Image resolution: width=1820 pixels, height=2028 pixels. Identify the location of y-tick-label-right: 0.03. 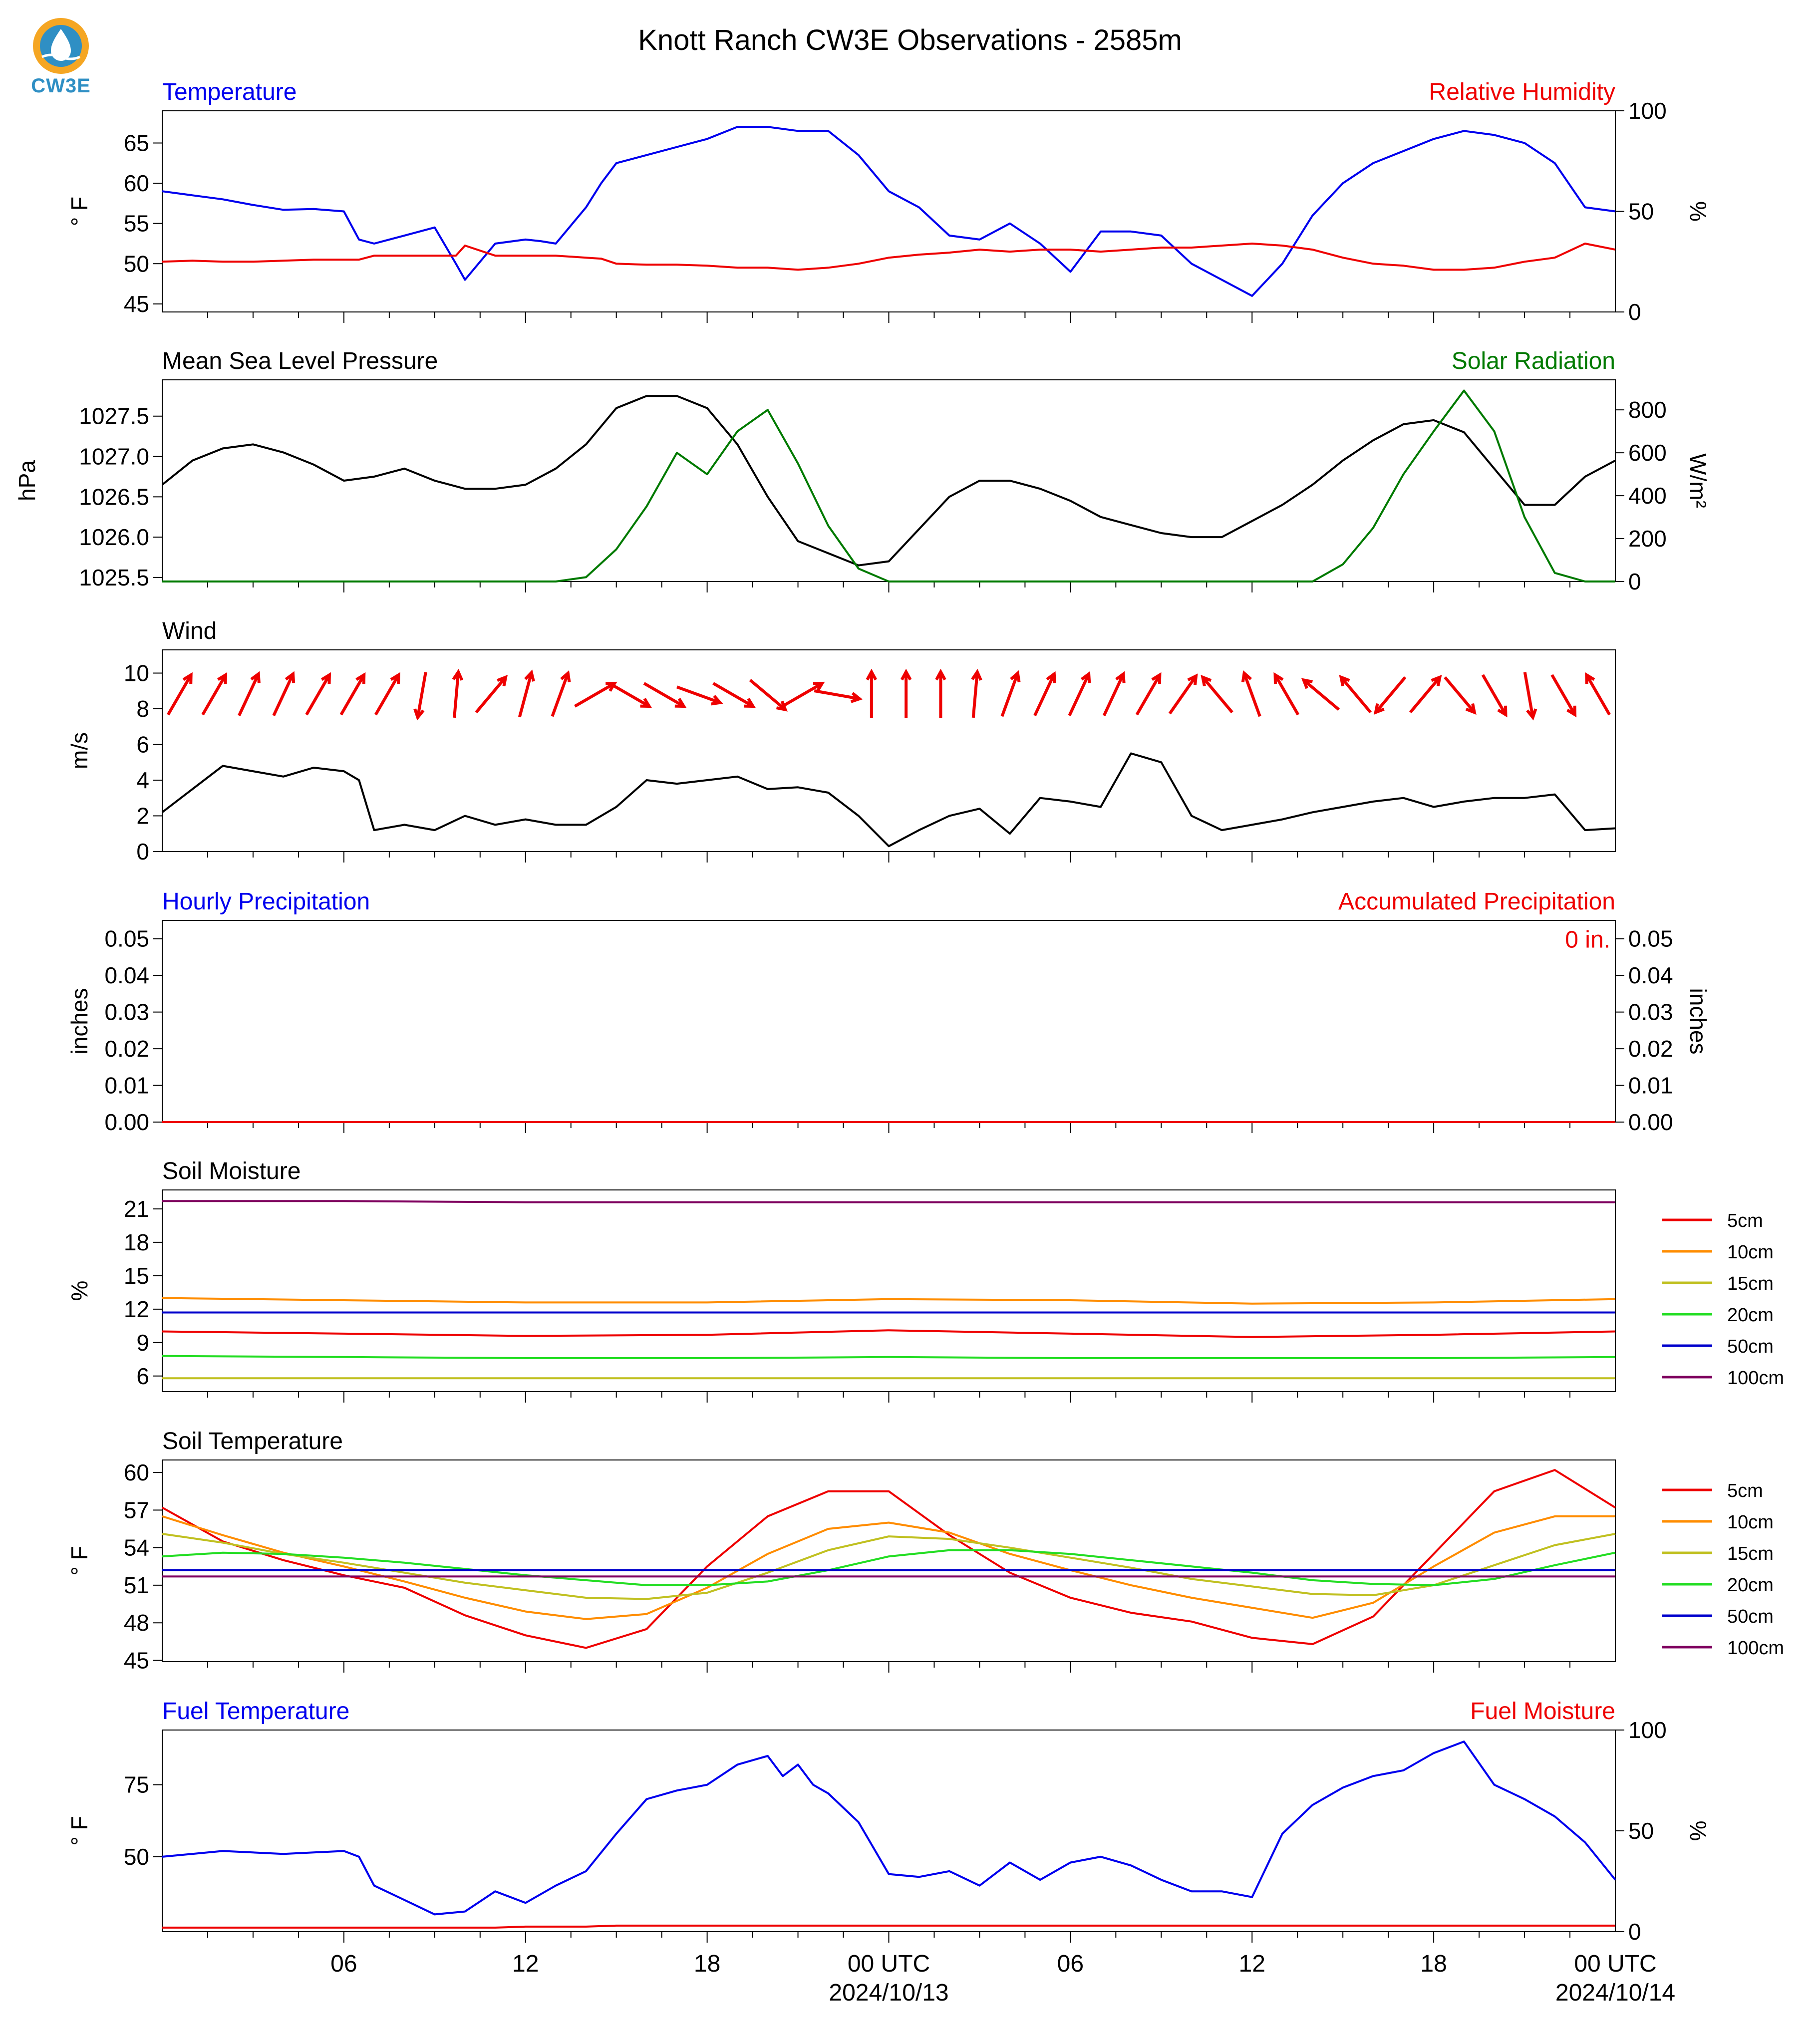
(1650, 1012).